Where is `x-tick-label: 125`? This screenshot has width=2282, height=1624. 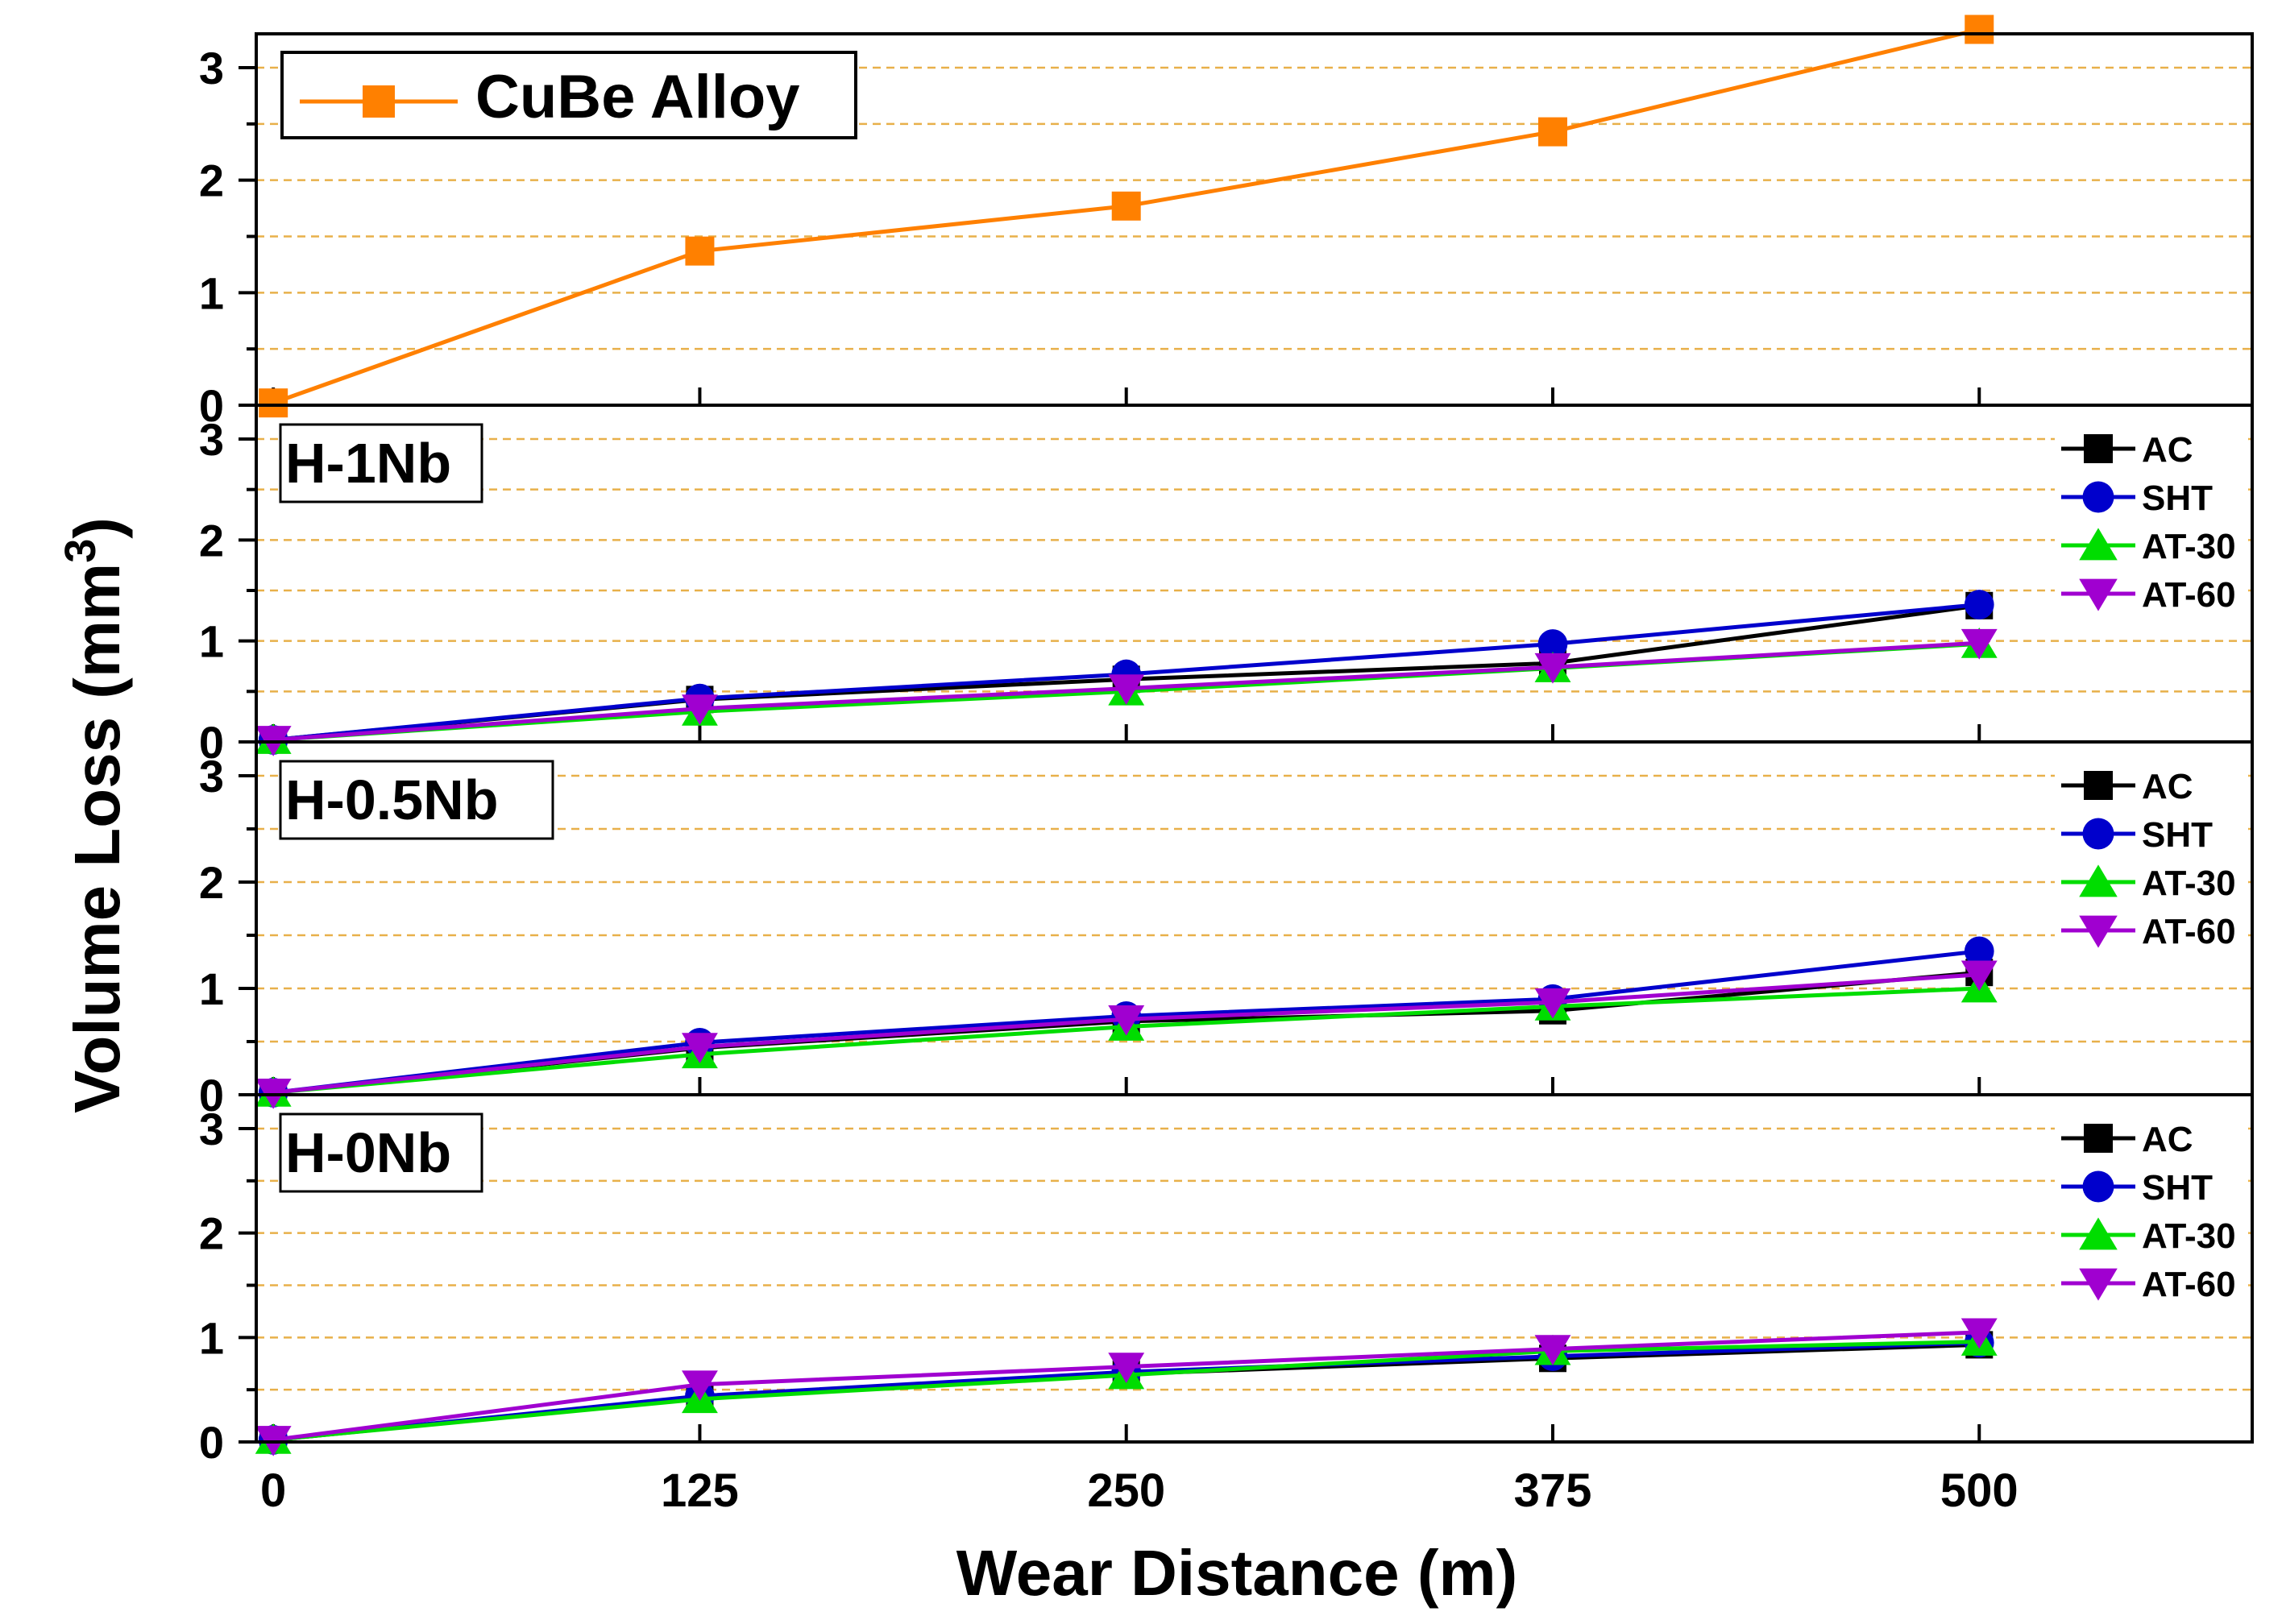
x-tick-label: 125 is located at coordinates (700, 1490).